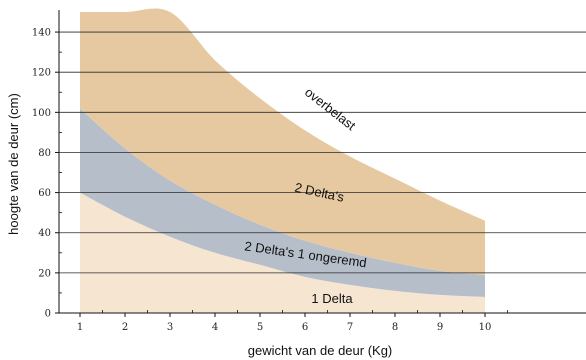 Image resolution: width=586 pixels, height=360 pixels. I want to click on x-tick-label-9: 9, so click(440, 327).